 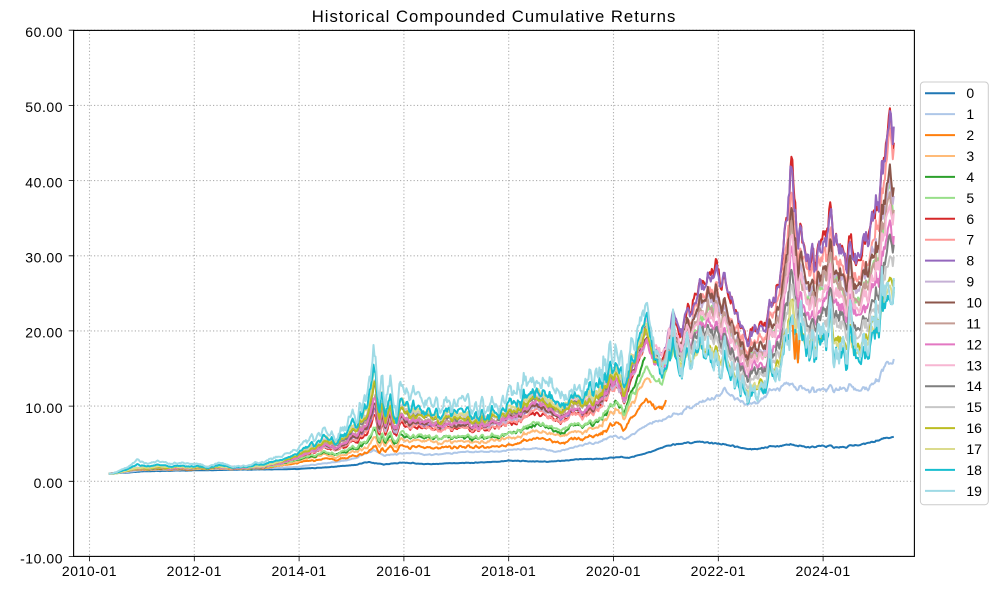 I want to click on svg-text: 9, so click(x=970, y=282).